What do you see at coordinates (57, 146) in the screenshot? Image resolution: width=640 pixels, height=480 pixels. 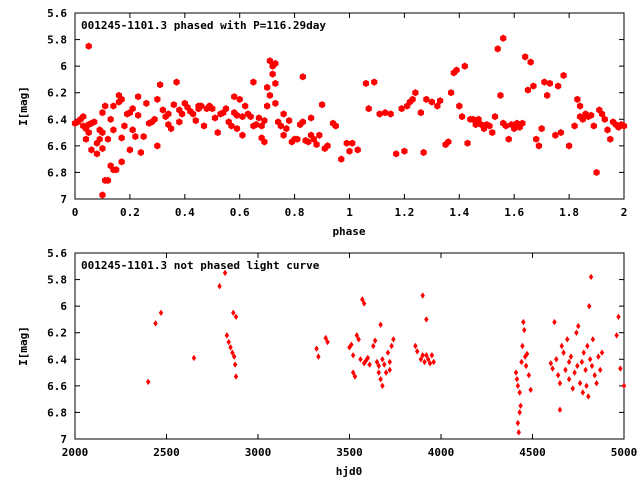 I see `y-tick-label: 6.6` at bounding box center [57, 146].